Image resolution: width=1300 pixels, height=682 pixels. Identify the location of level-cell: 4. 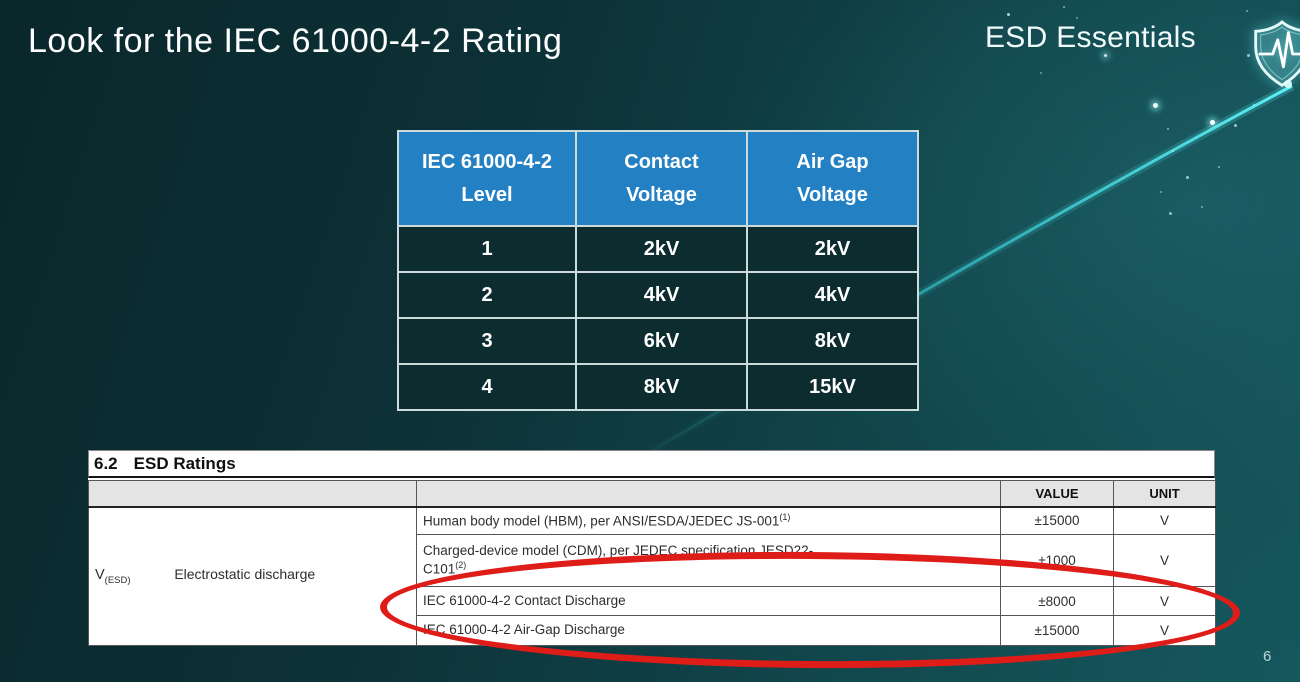
(487, 387).